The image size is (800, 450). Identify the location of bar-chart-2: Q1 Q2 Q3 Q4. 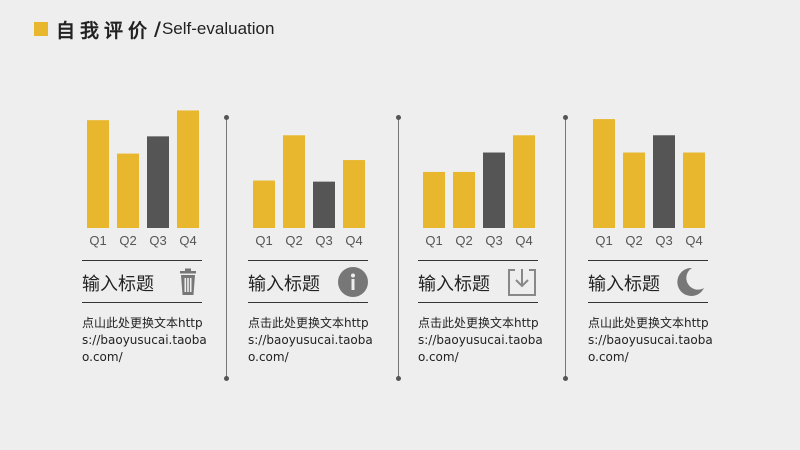
(309, 191).